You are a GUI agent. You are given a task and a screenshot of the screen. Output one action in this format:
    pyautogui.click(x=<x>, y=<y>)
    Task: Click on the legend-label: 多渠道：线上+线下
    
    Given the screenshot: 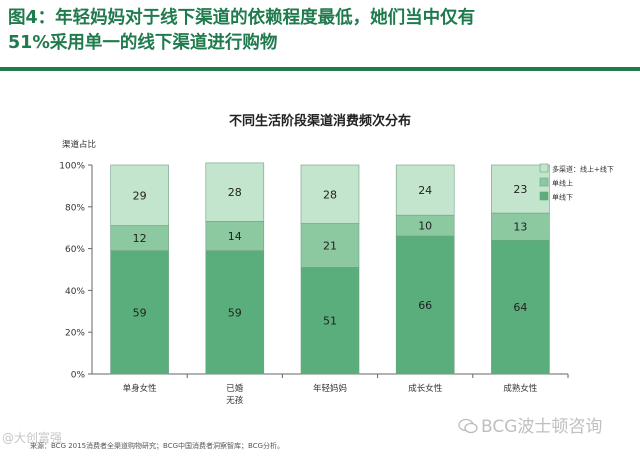 What is the action you would take?
    pyautogui.click(x=583, y=169)
    